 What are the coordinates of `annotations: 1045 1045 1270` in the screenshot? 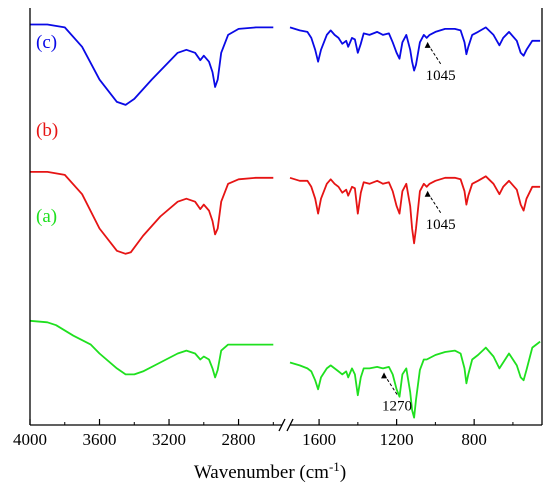 It's located at (418, 227).